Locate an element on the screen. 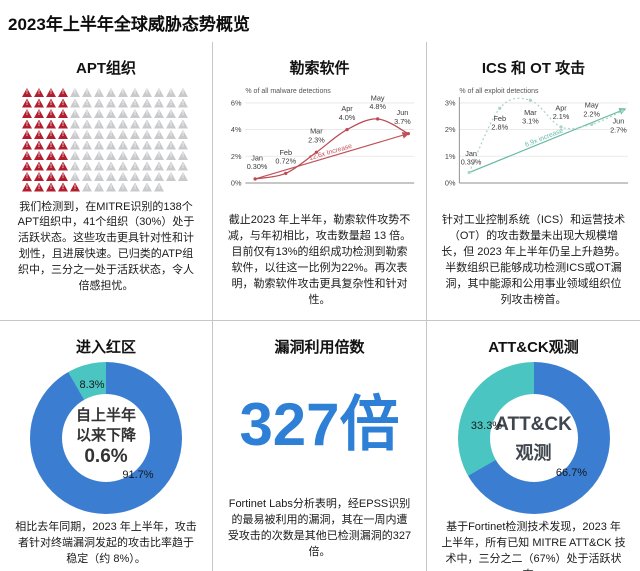 The width and height of the screenshot is (640, 571). redzone-donut-chart: 自上半年 以来下降 0.6% 8.3% 91.7% is located at coordinates (106, 438).